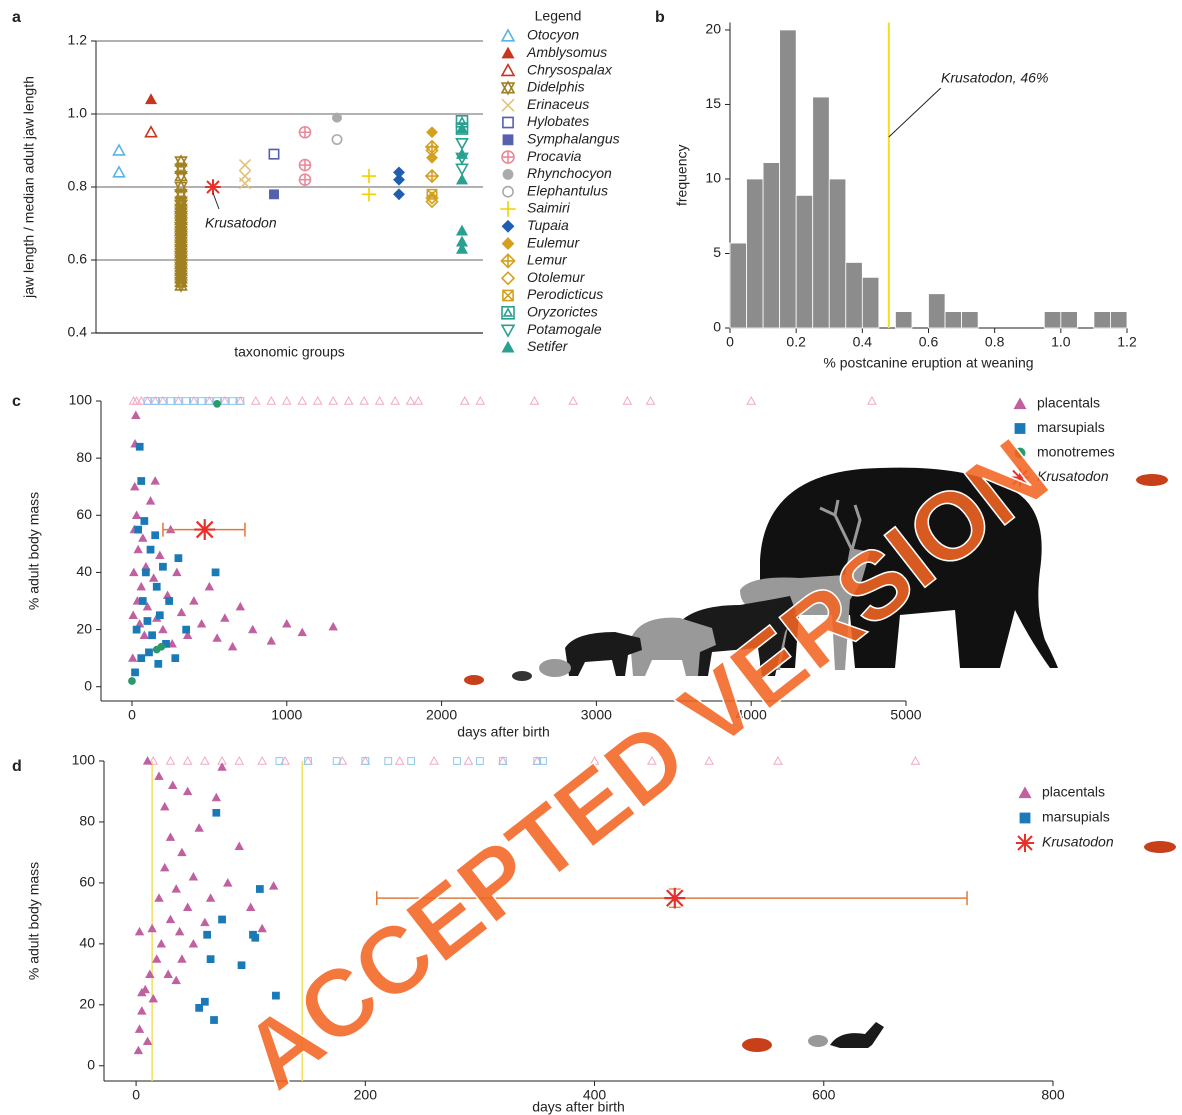 The height and width of the screenshot is (1115, 1182). Describe the element at coordinates (29, 187) in the screenshot. I see `y-axis-label: jaw length / median adult jaw length` at that location.